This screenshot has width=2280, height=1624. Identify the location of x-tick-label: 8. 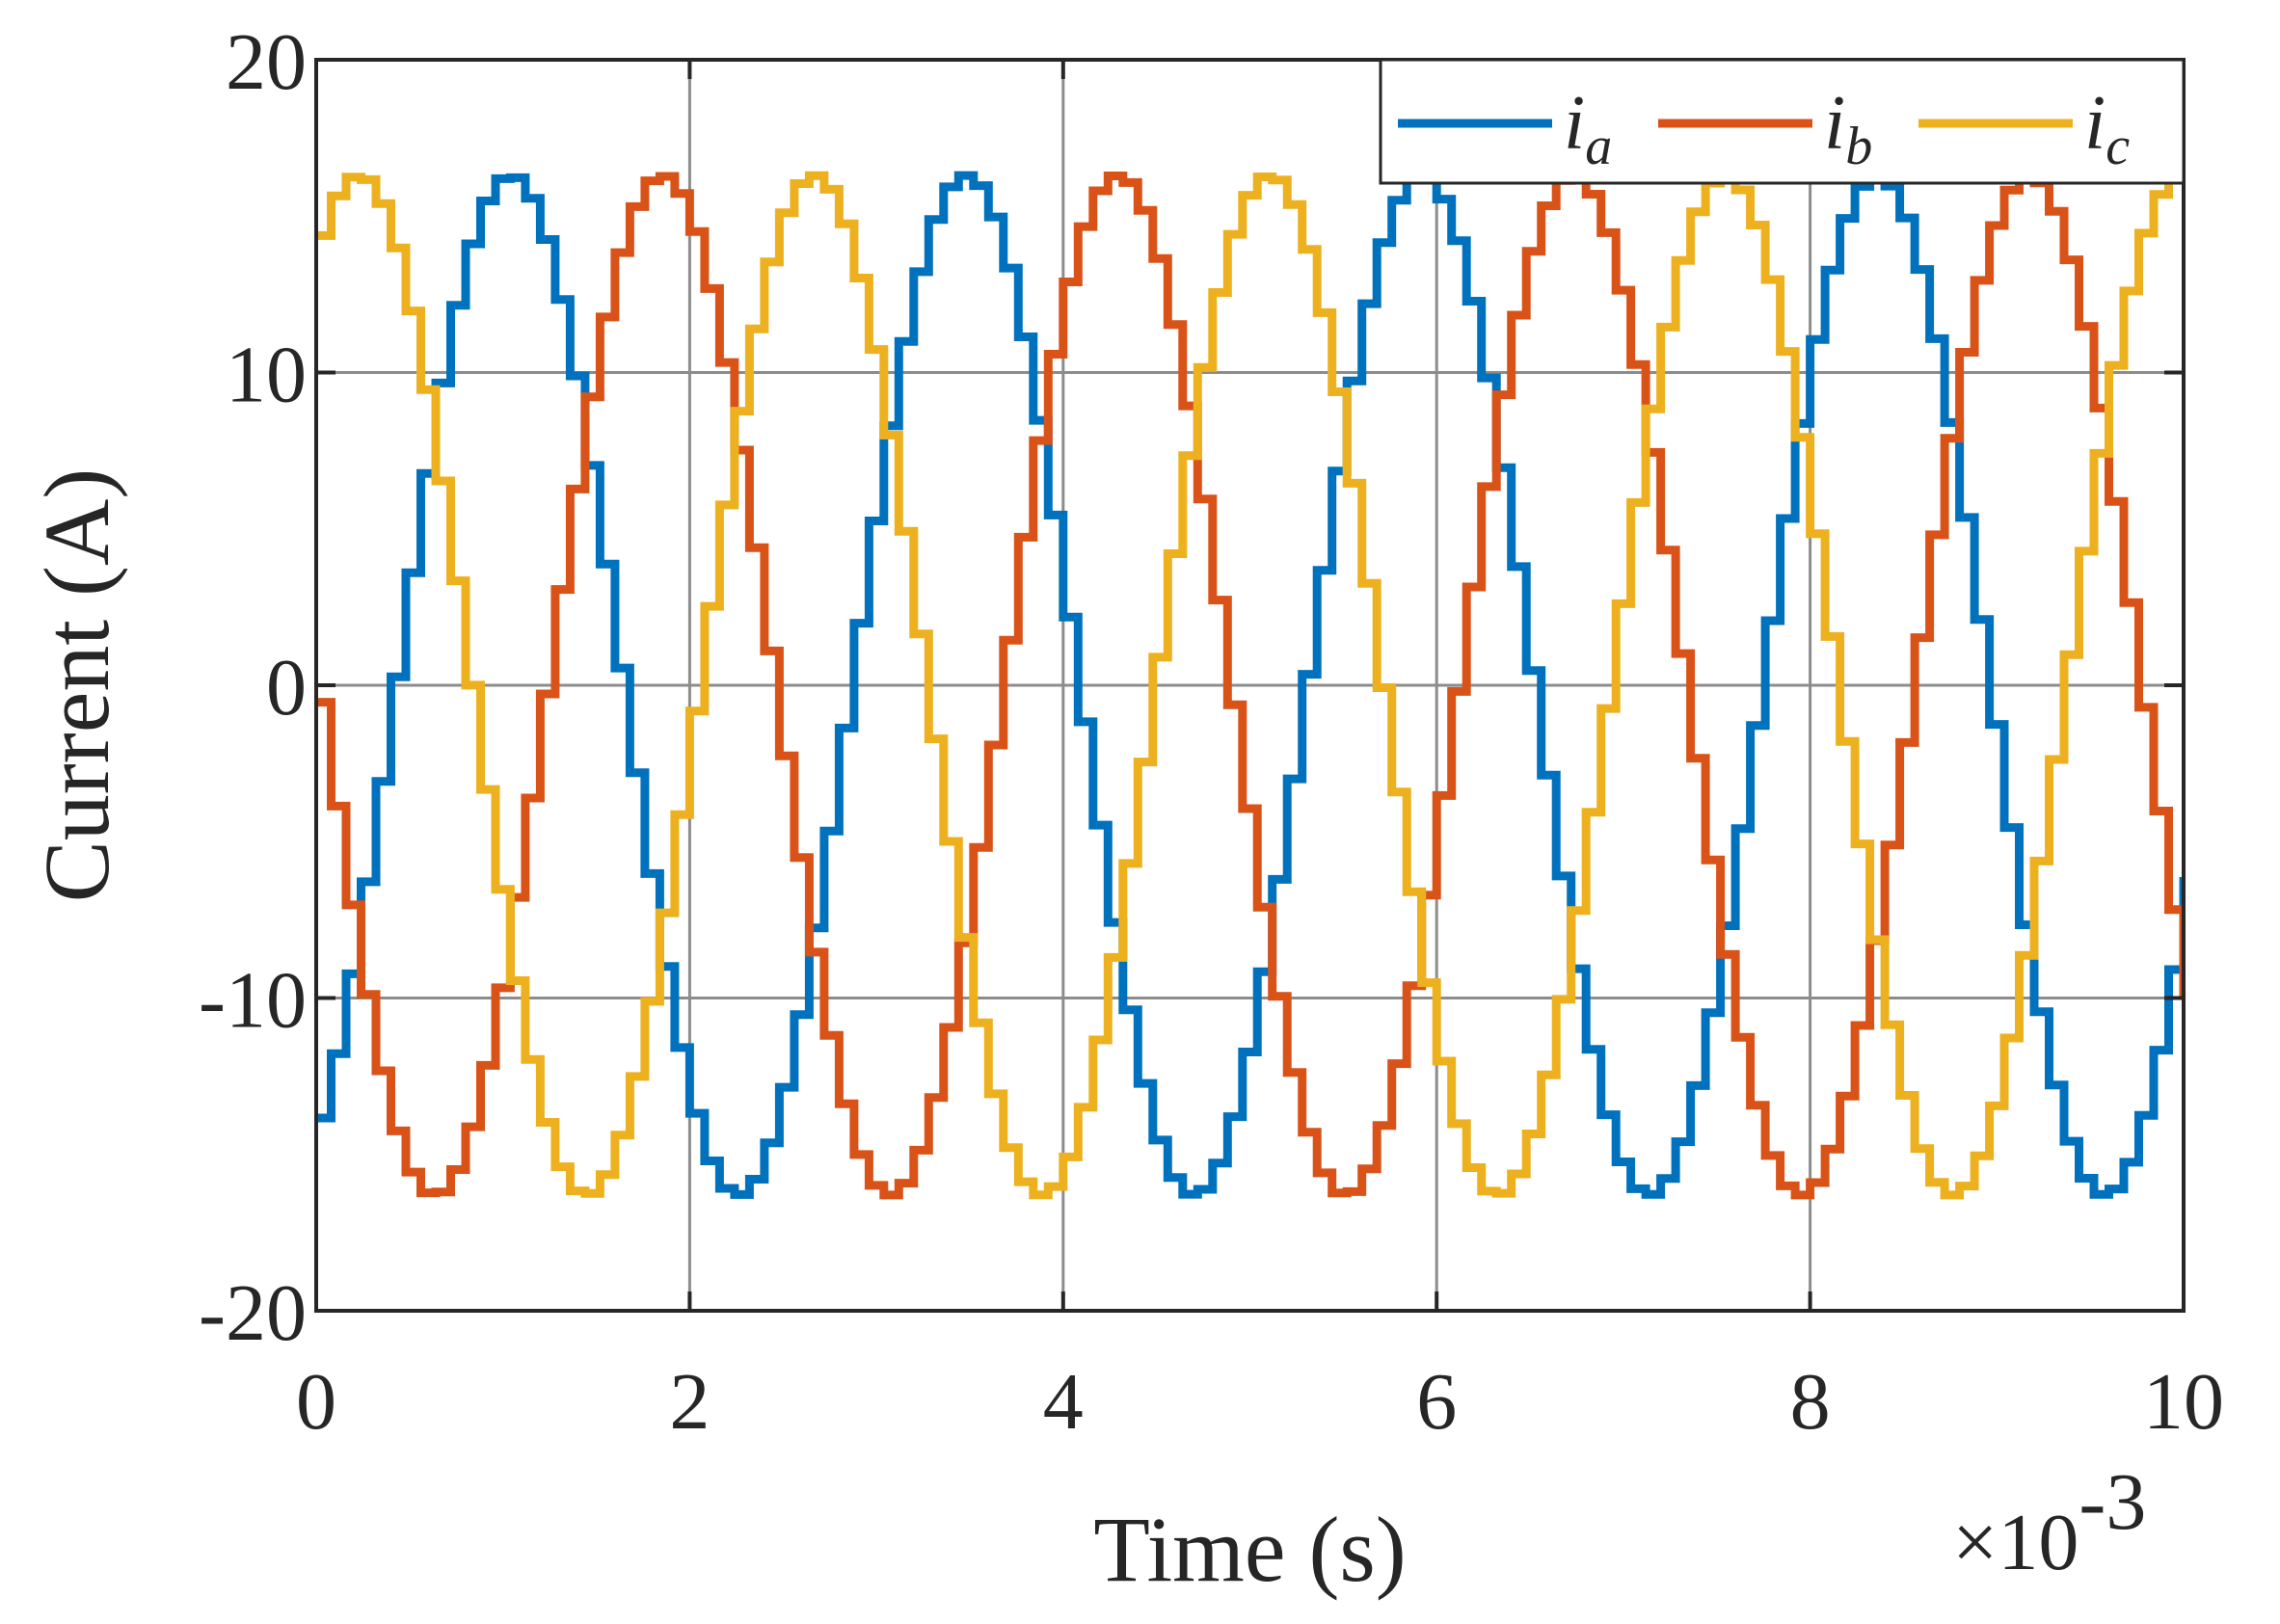
(1810, 1402).